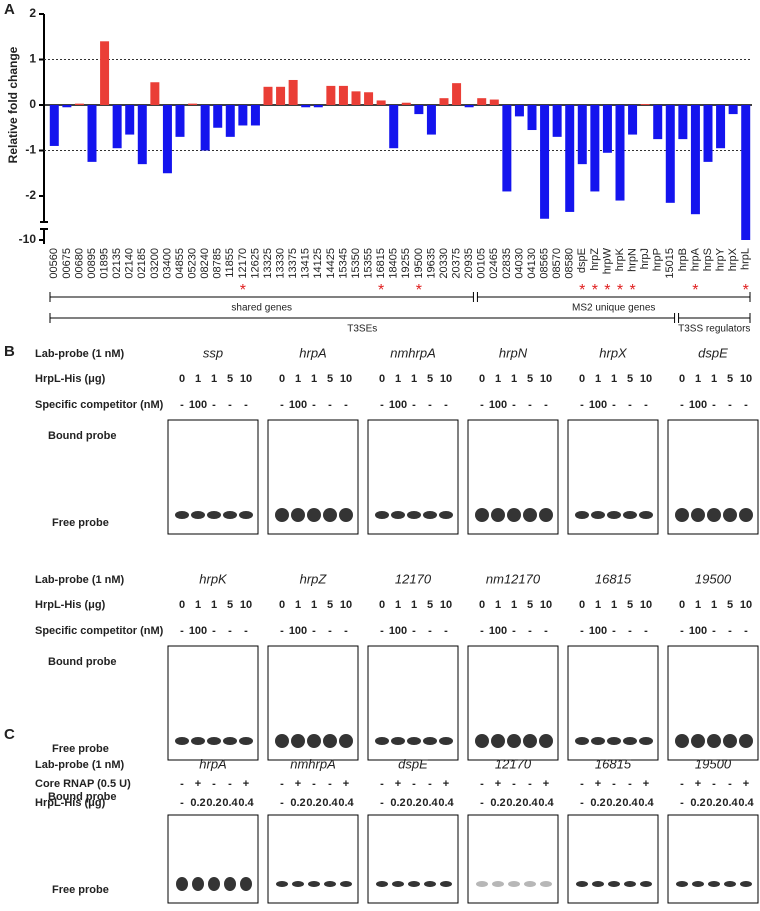  Describe the element at coordinates (695, 259) in the screenshot. I see `x-tick-label: hrpA` at that location.